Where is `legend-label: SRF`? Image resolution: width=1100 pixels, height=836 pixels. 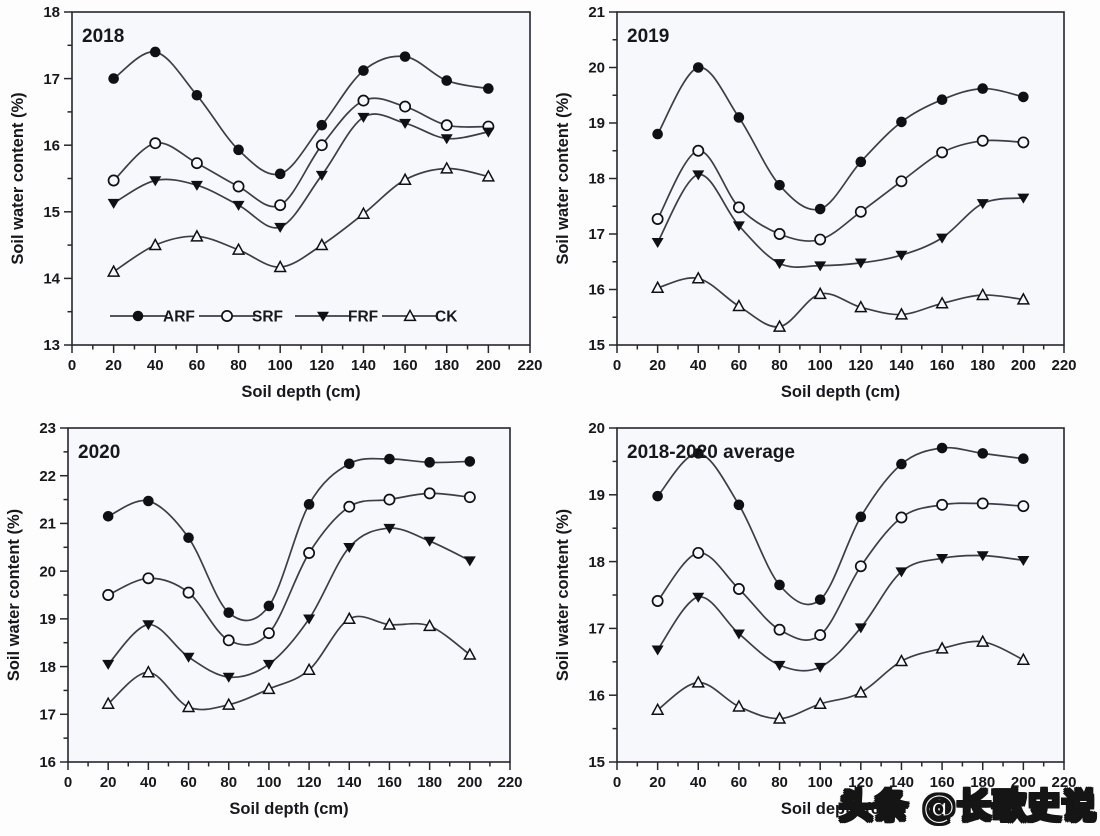
legend-label: SRF is located at coordinates (267, 317).